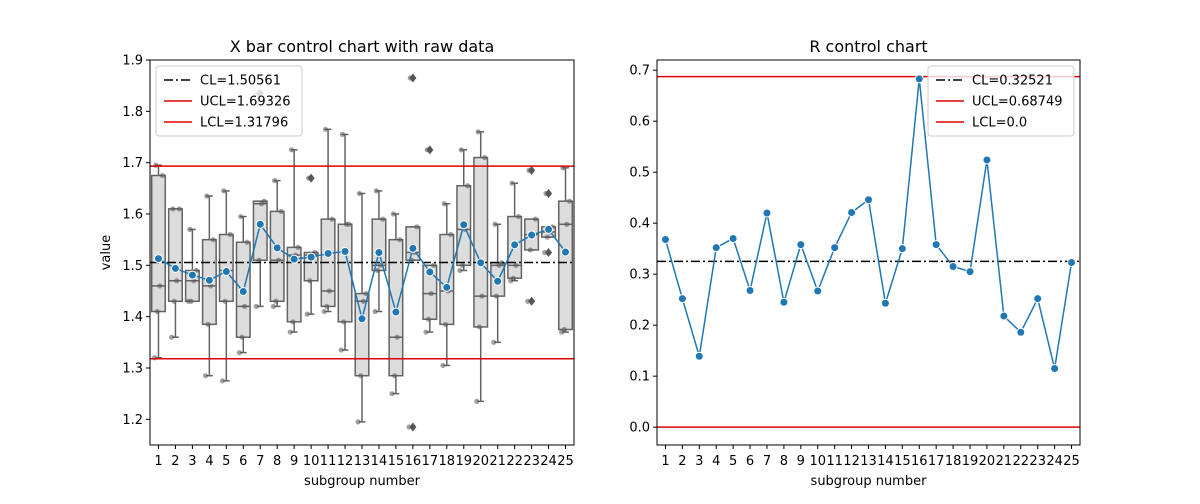 The height and width of the screenshot is (504, 1200). I want to click on legend: CL=1.50561 UCL=1.69326 LCL=1.31796, so click(229, 101).